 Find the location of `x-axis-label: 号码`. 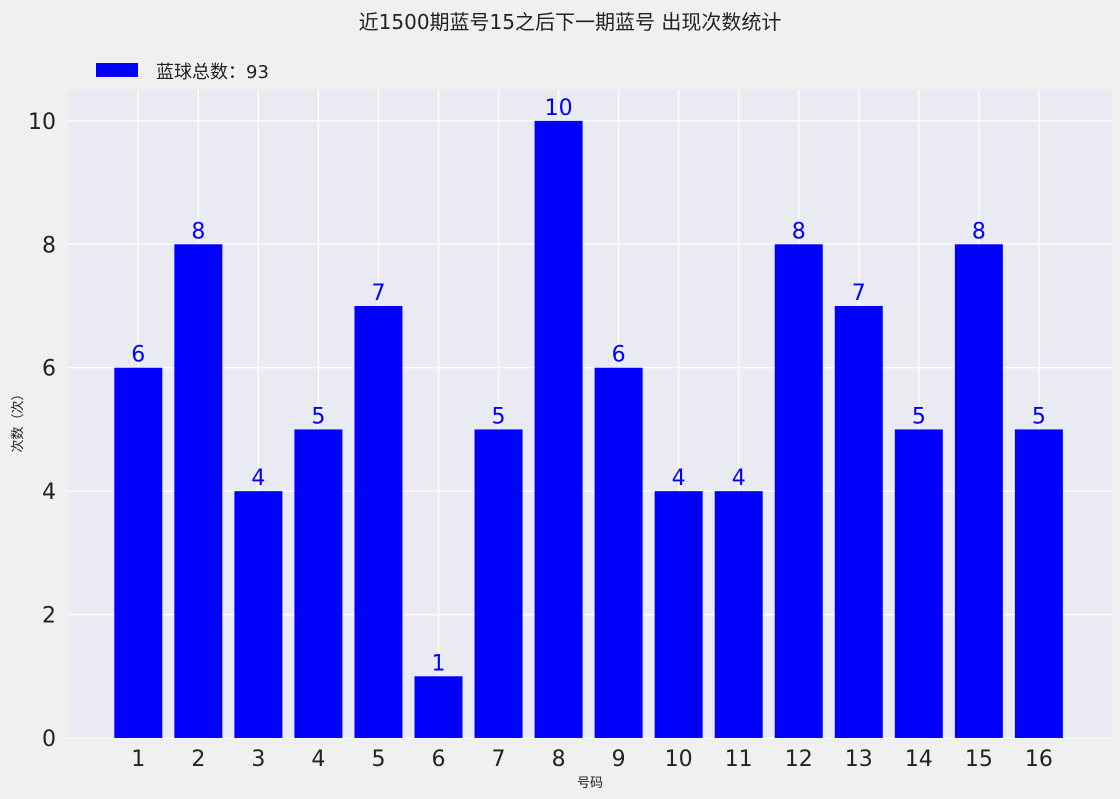

x-axis-label: 号码 is located at coordinates (590, 783).